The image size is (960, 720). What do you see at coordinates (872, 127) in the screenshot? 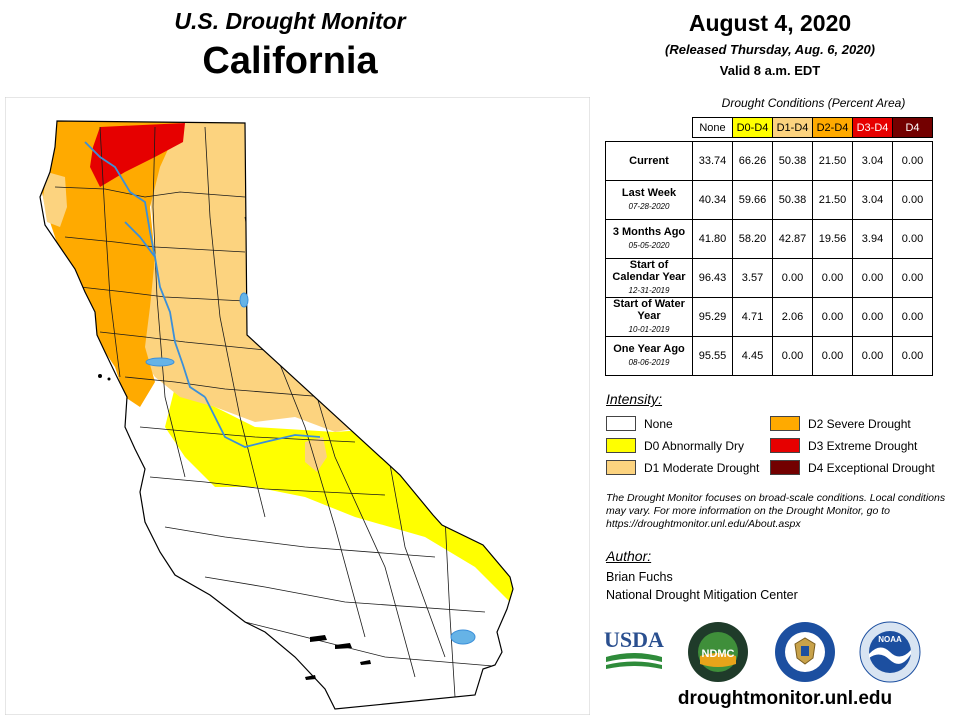
I see `col-d3-d4: D3-D4` at bounding box center [872, 127].